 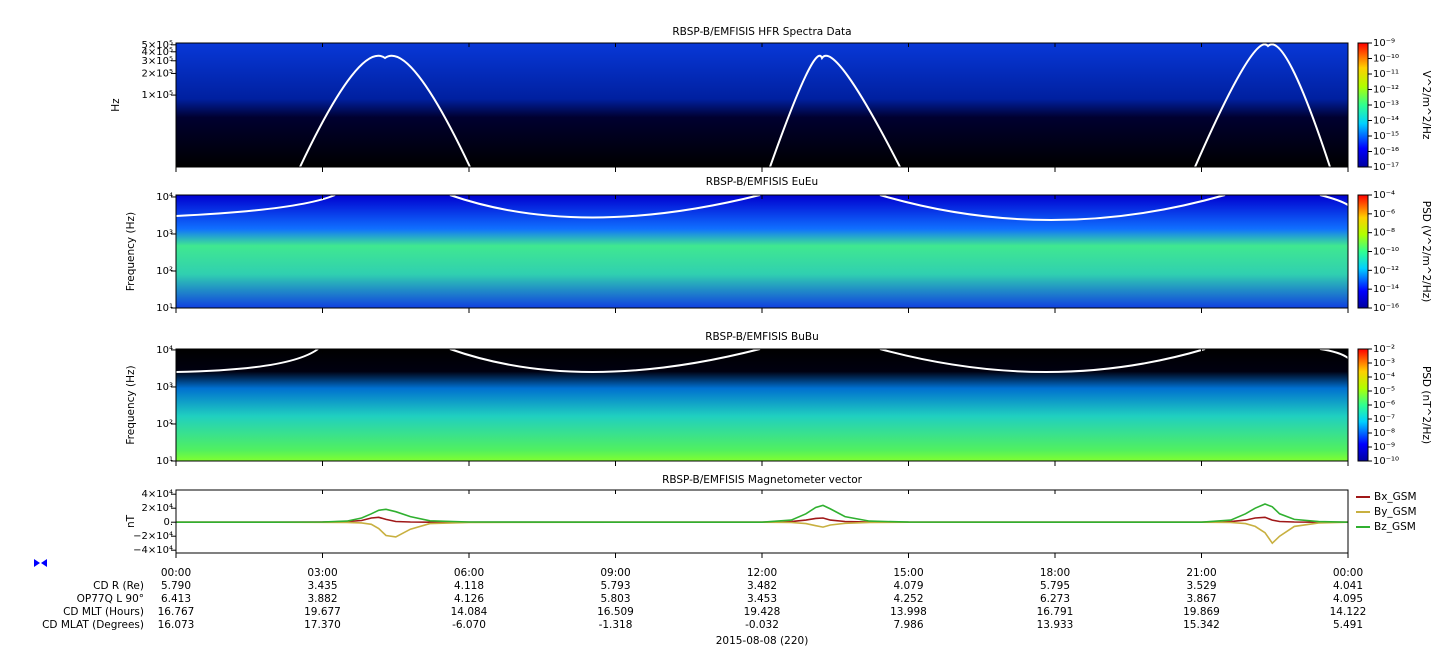 What do you see at coordinates (157, 52) in the screenshot?
I see `y-tick-label: 4×10⁵` at bounding box center [157, 52].